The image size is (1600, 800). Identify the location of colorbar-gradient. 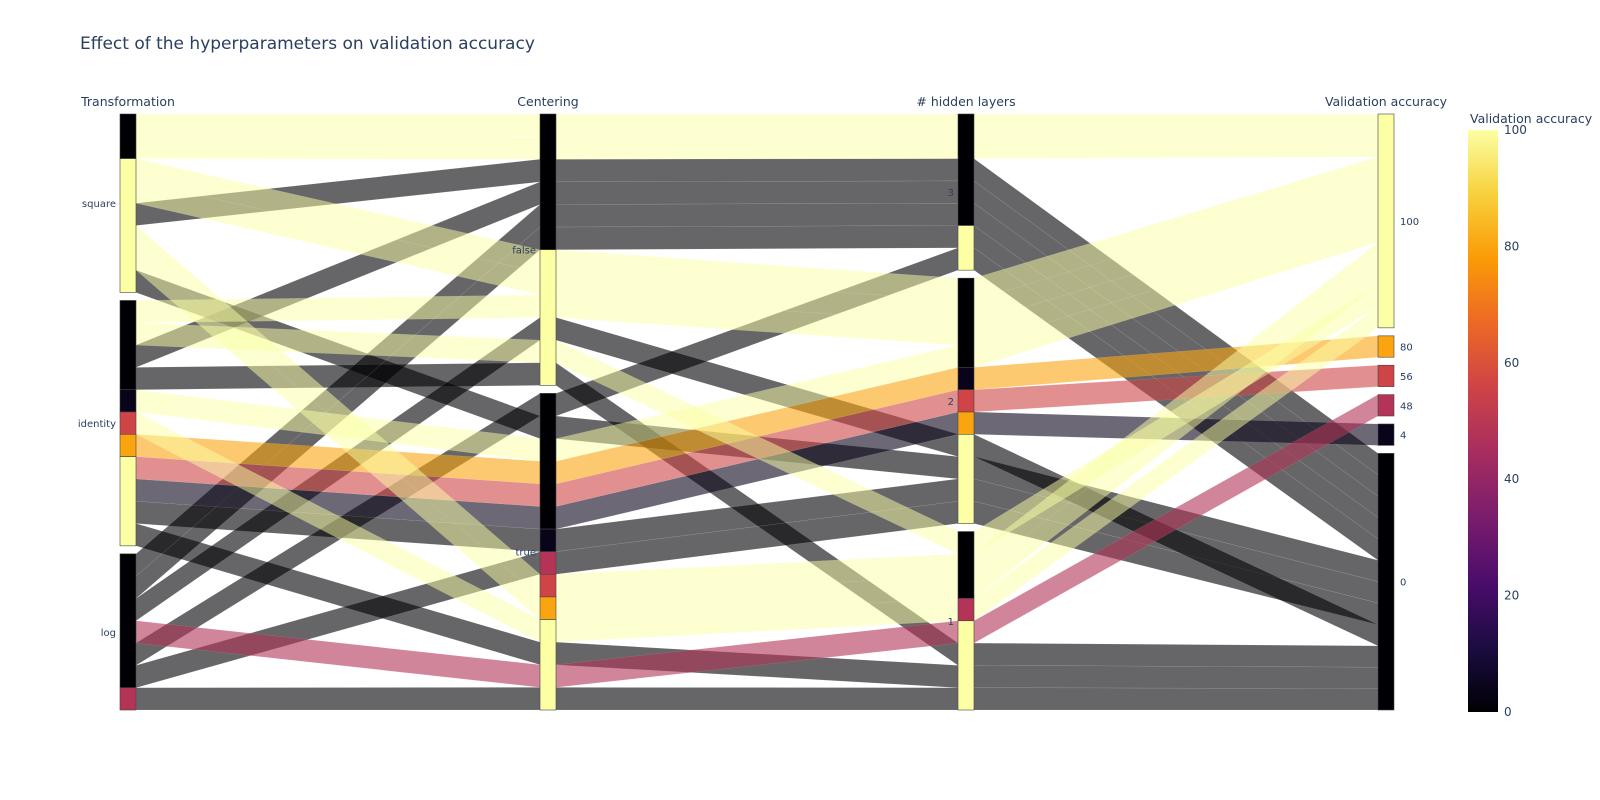
(1483, 421).